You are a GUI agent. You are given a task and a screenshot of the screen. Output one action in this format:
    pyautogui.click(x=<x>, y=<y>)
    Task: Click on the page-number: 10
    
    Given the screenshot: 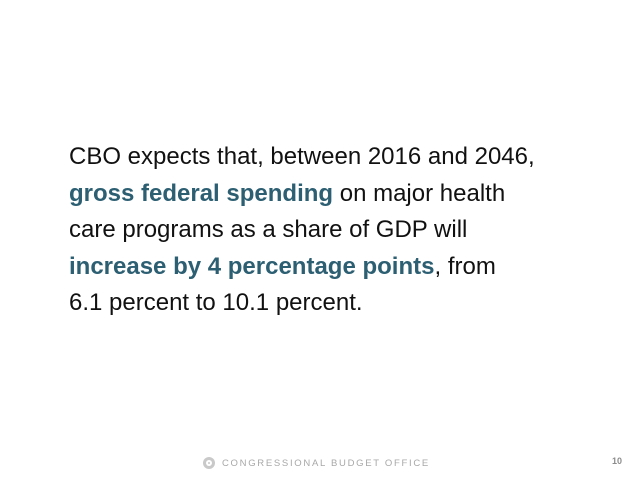 What is the action you would take?
    pyautogui.click(x=616, y=461)
    